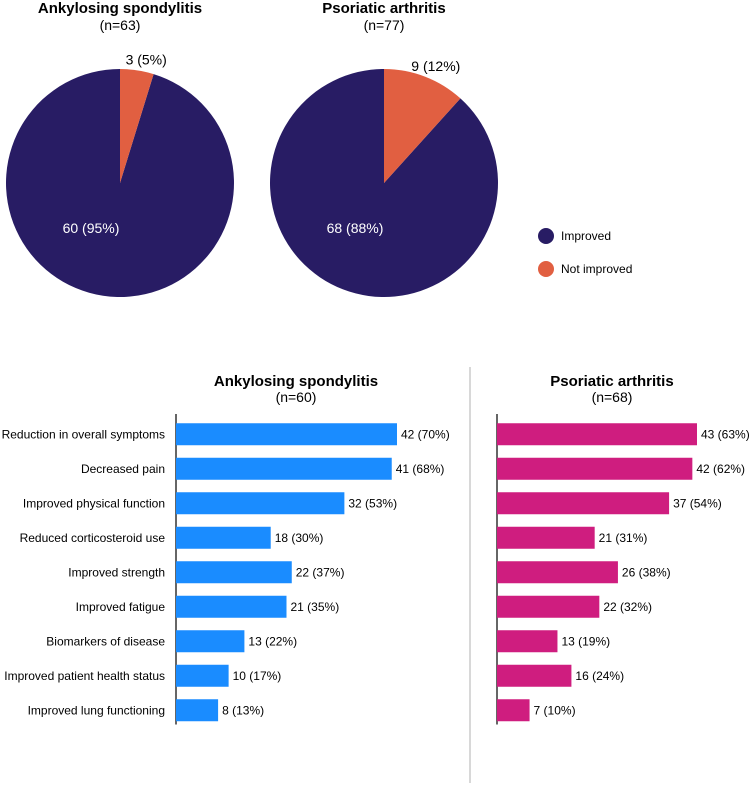 The width and height of the screenshot is (753, 789). I want to click on pie2-slice-improved, so click(383, 183).